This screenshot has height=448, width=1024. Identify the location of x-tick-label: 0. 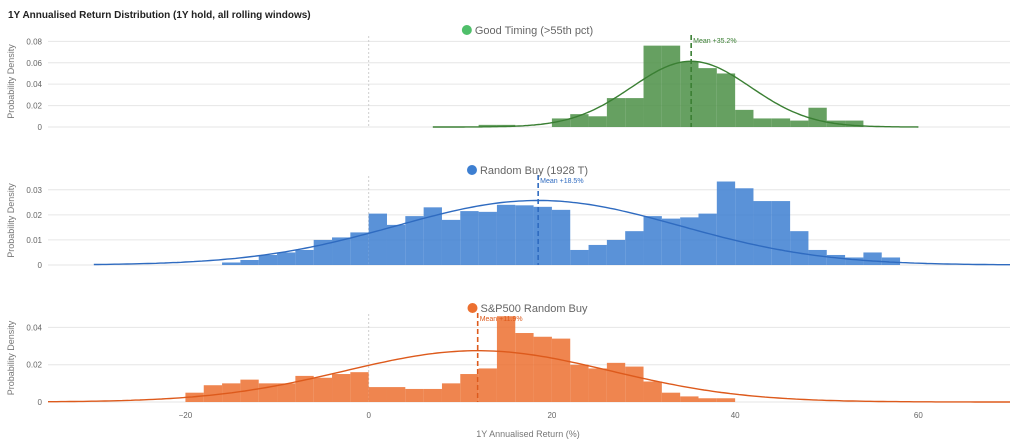
(368, 415).